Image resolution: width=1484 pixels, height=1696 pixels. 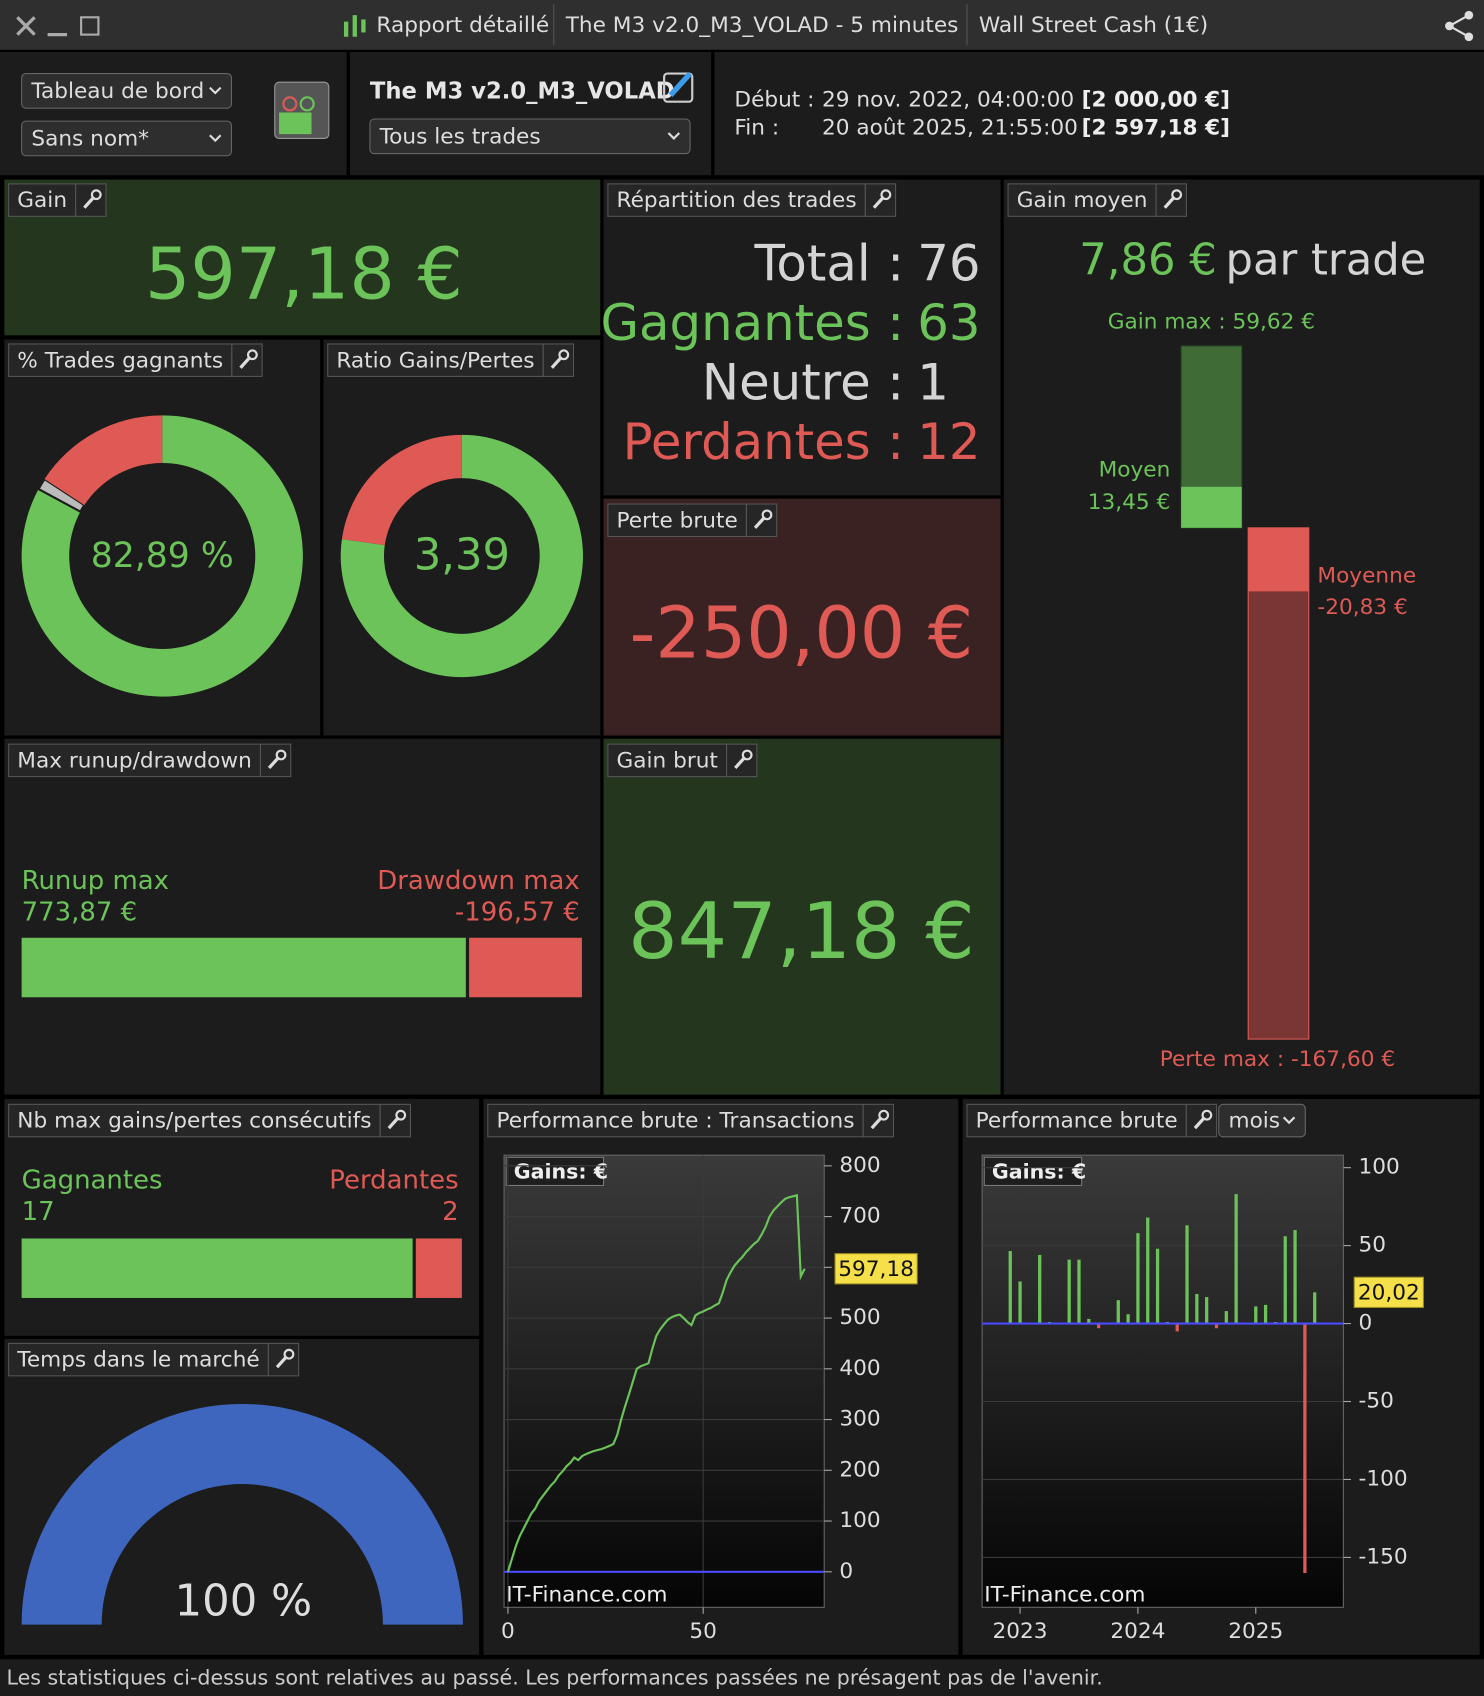 What do you see at coordinates (243, 1602) in the screenshot?
I see `gauge-value: 100 %` at bounding box center [243, 1602].